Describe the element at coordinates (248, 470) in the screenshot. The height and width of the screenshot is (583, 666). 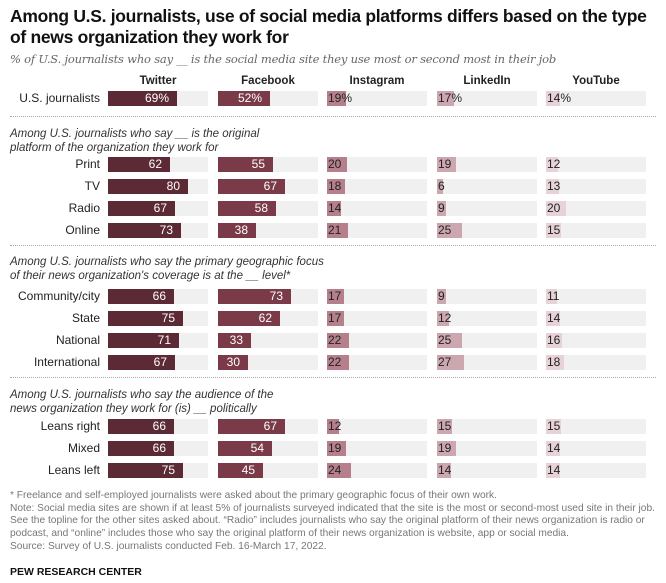
I see `data-label-facebook-leans-left: 45` at that location.